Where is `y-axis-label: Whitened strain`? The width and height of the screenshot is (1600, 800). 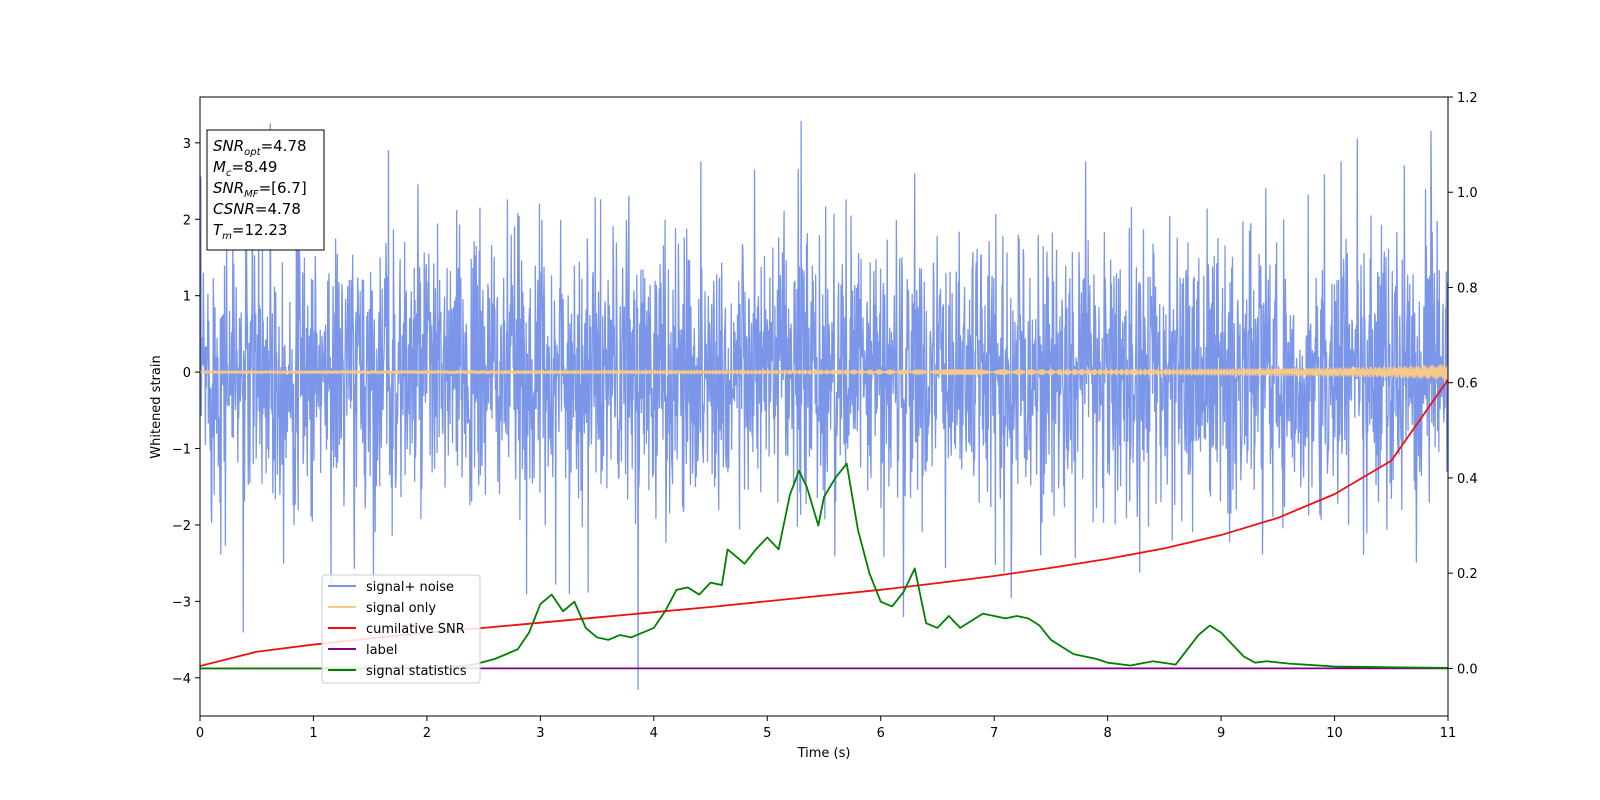
y-axis-label: Whitened strain is located at coordinates (156, 406).